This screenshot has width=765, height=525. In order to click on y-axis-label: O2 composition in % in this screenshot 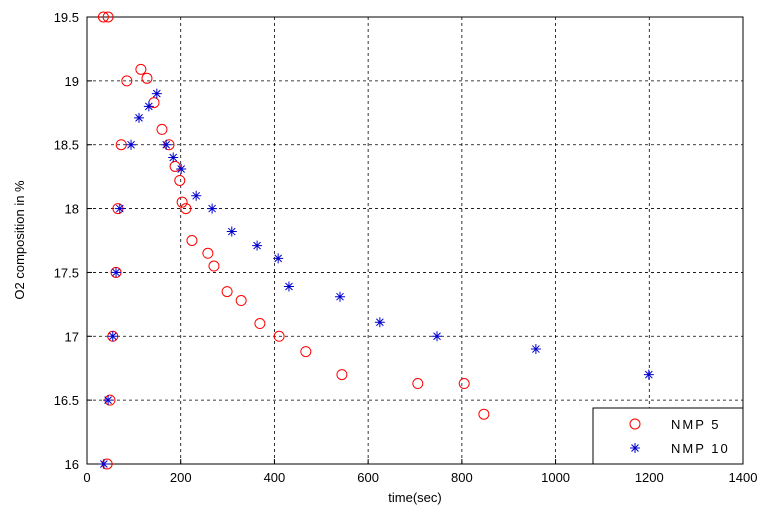, I will do `click(19, 240)`.